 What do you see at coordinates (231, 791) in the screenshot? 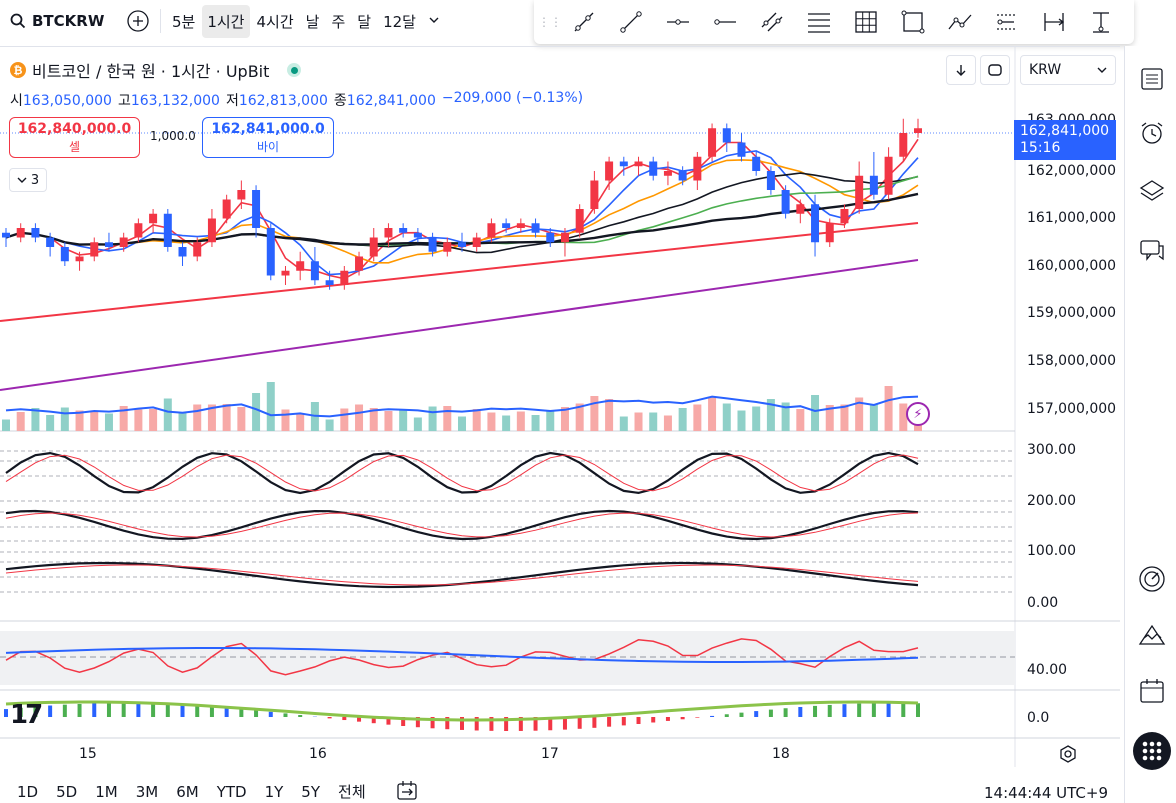
I see `range-ytd: YTD` at bounding box center [231, 791].